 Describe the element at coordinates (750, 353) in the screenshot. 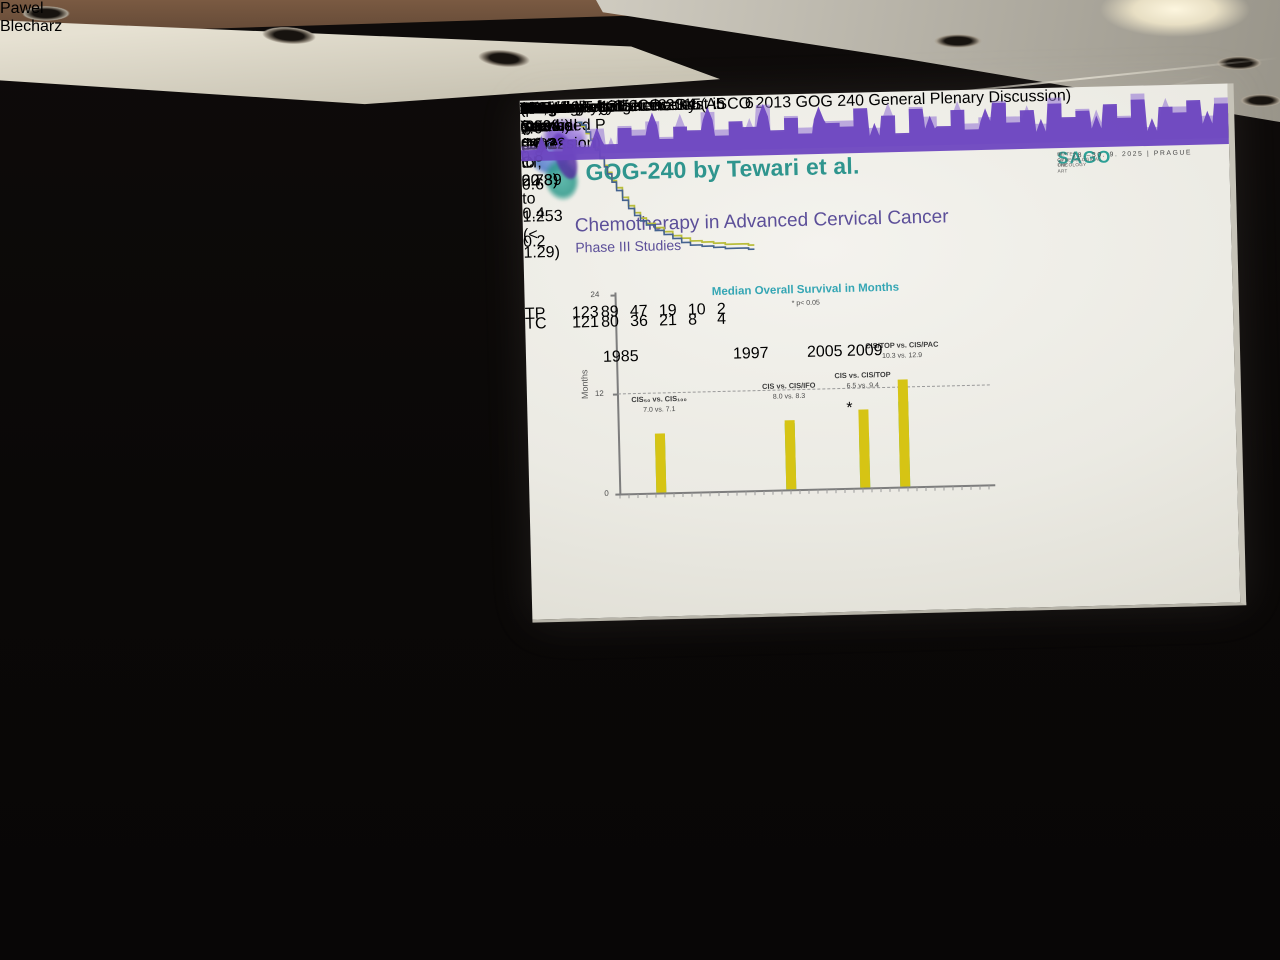

I see `x-category-label: 1997` at that location.